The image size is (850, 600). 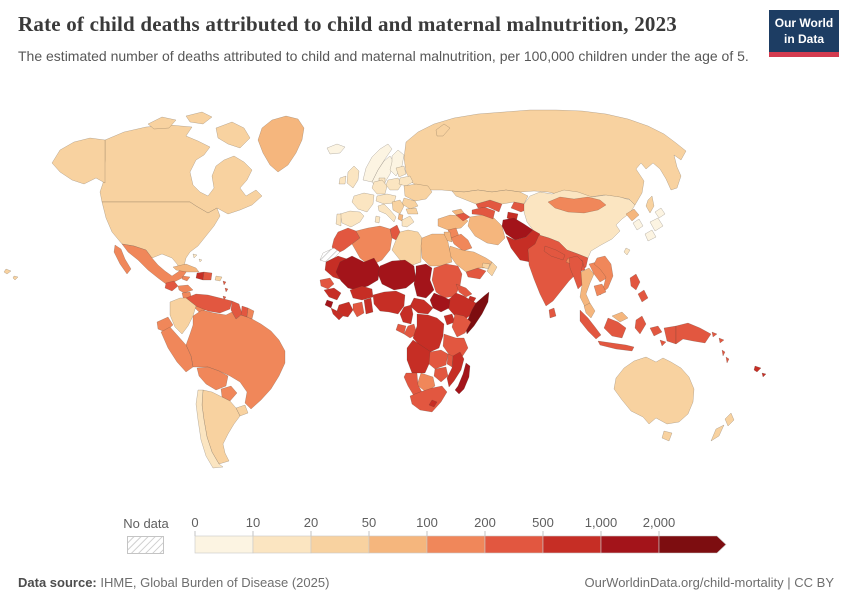 I want to click on country-algeria, so click(x=372, y=246).